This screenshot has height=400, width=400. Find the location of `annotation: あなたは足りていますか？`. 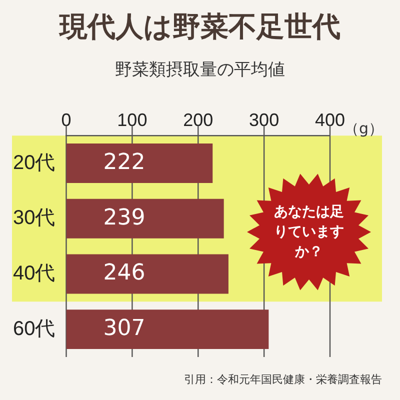

annotation: あなたは足りていますか？ is located at coordinates (309, 232).